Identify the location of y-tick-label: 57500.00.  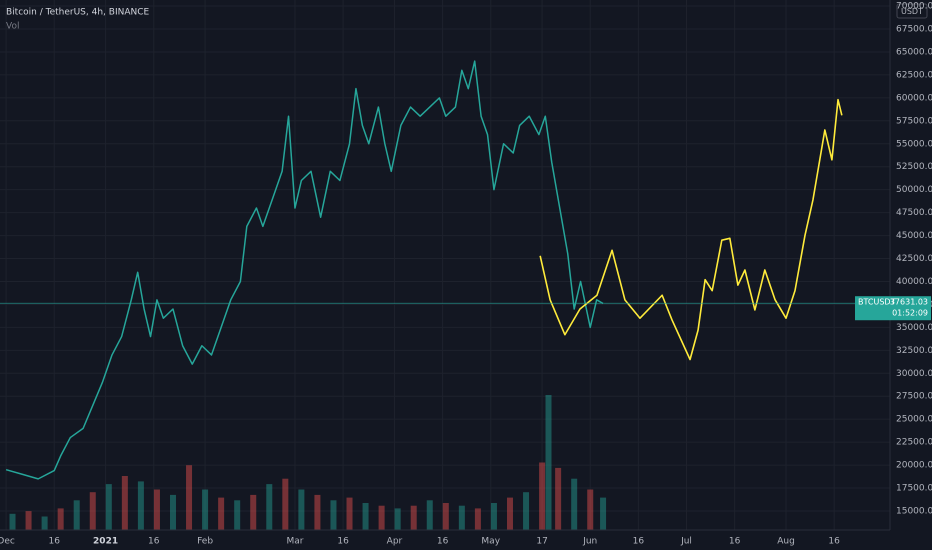
(914, 121).